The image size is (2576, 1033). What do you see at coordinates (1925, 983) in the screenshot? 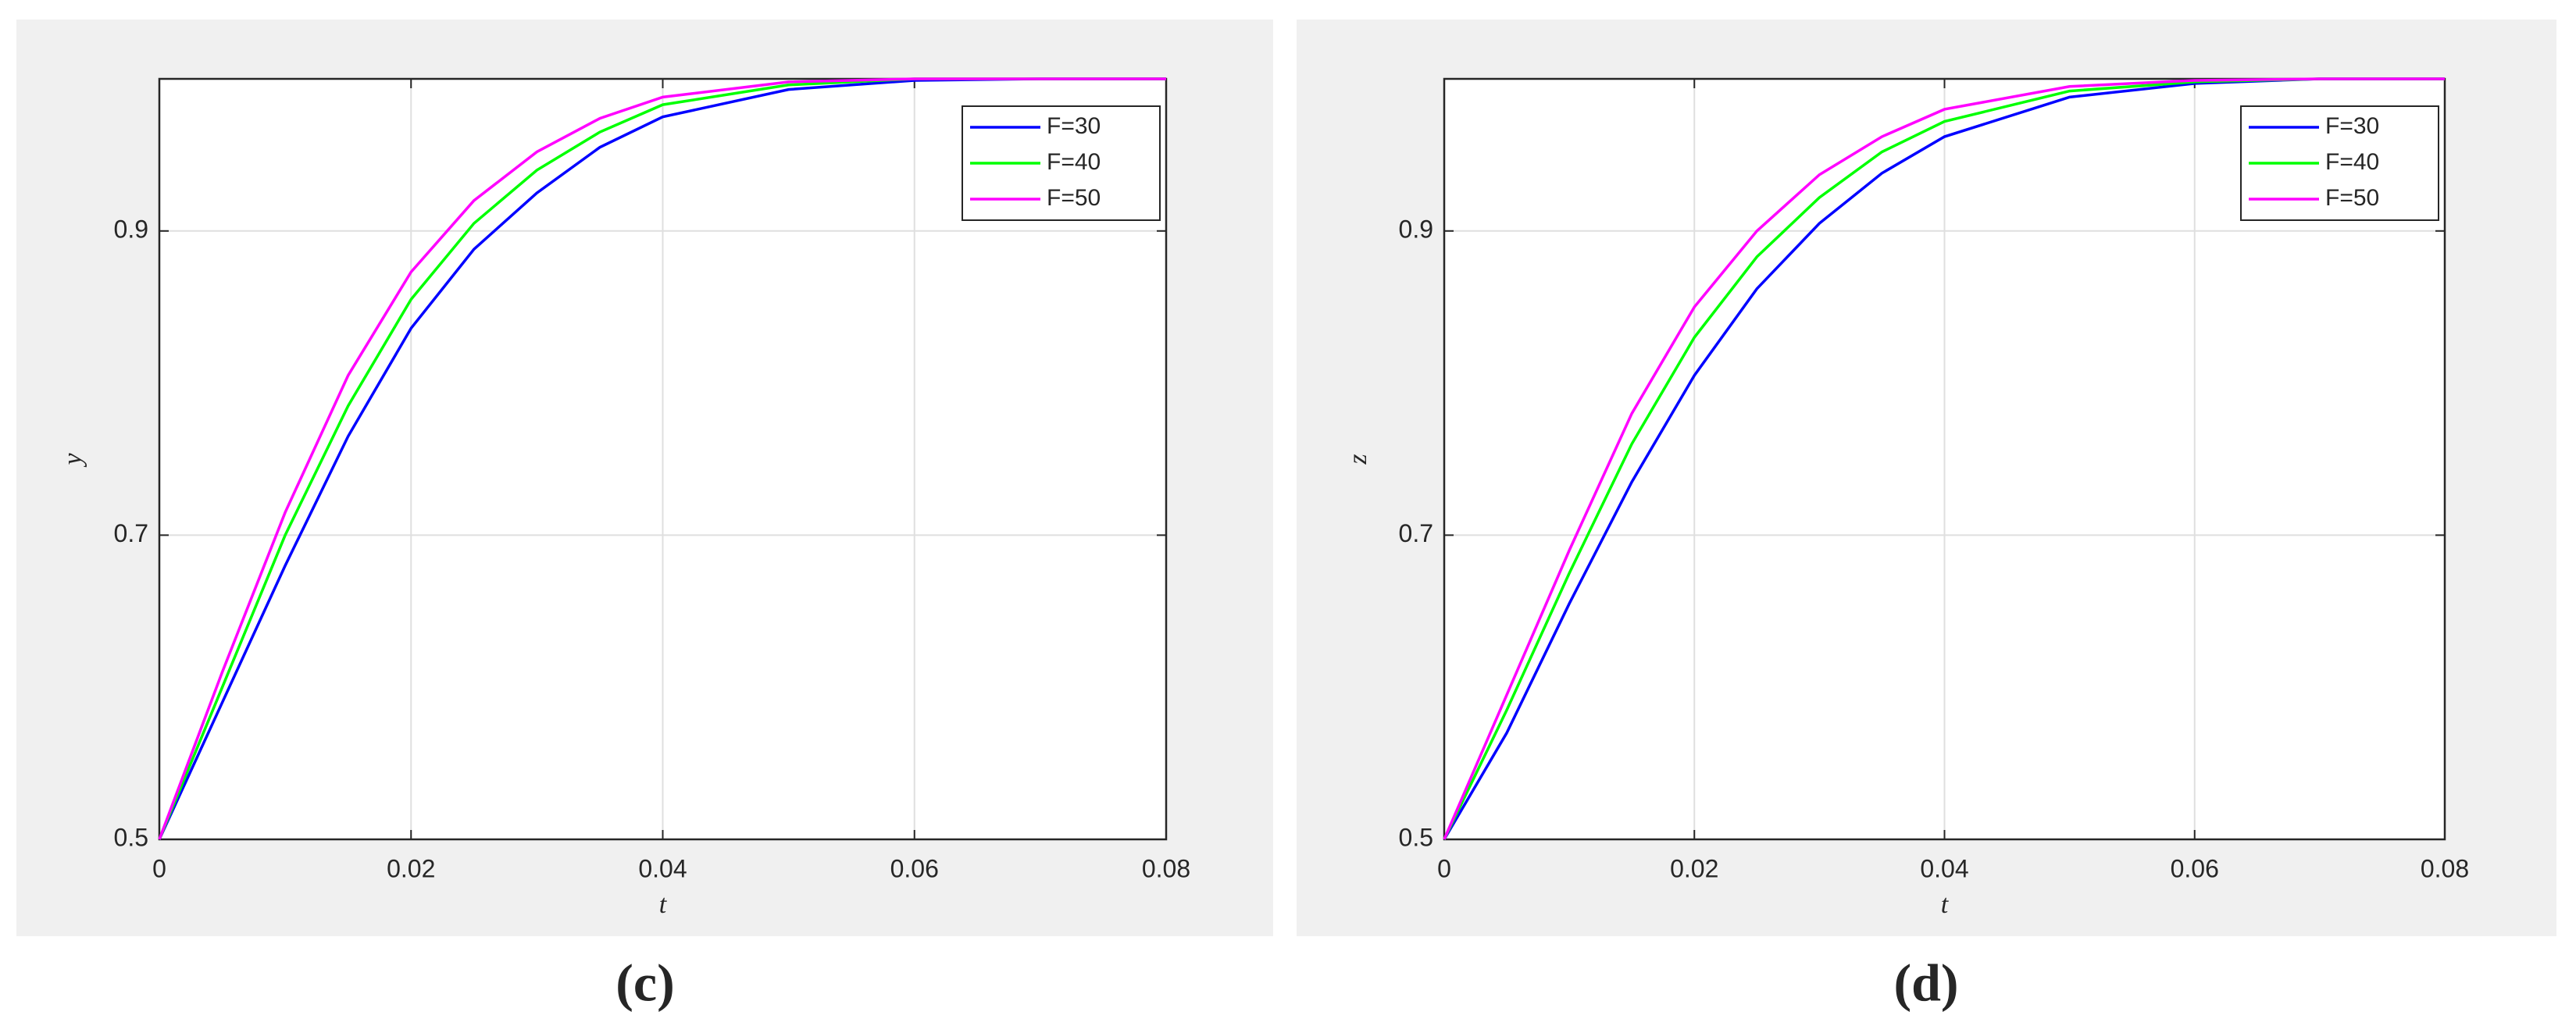
I see `caption: (d)` at bounding box center [1925, 983].